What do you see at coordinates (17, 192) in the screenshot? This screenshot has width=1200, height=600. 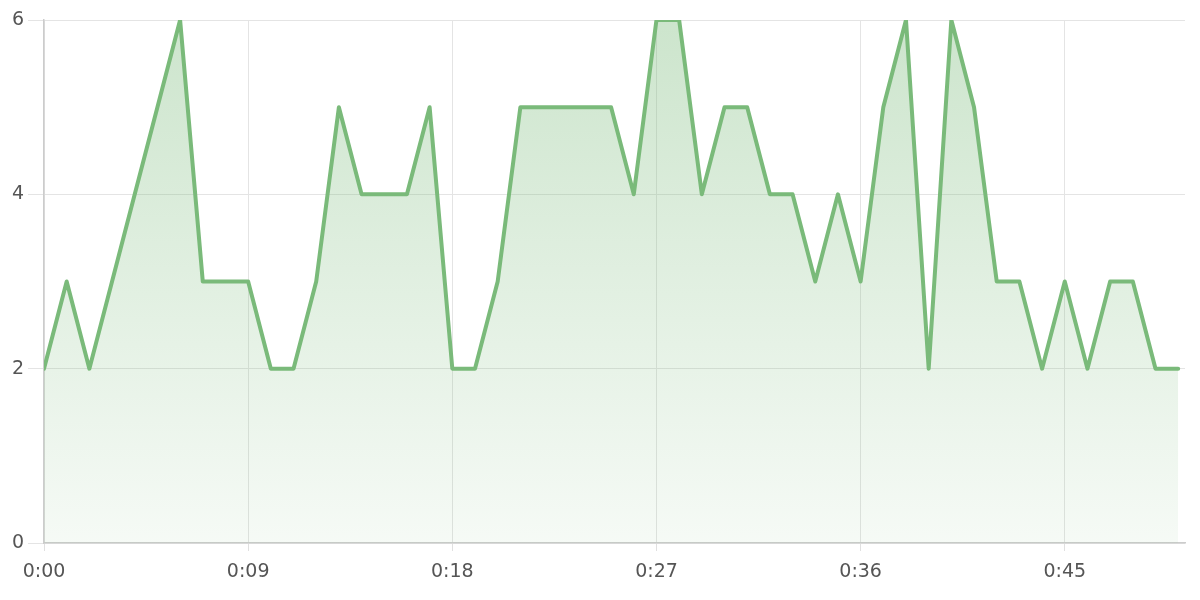 I see `y-tick-label: 4` at bounding box center [17, 192].